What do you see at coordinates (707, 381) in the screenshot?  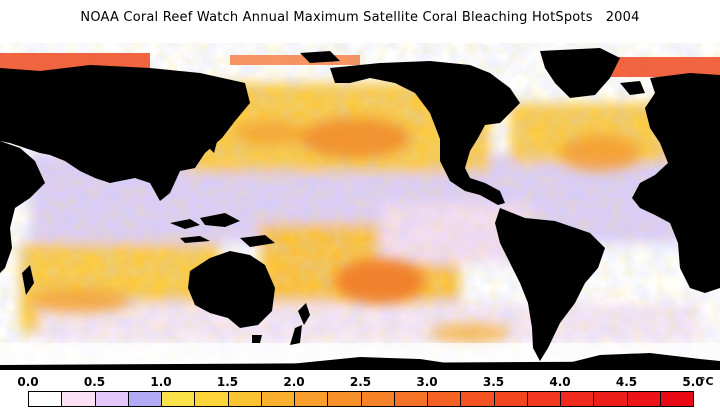 I see `legend-unit: °C` at bounding box center [707, 381].